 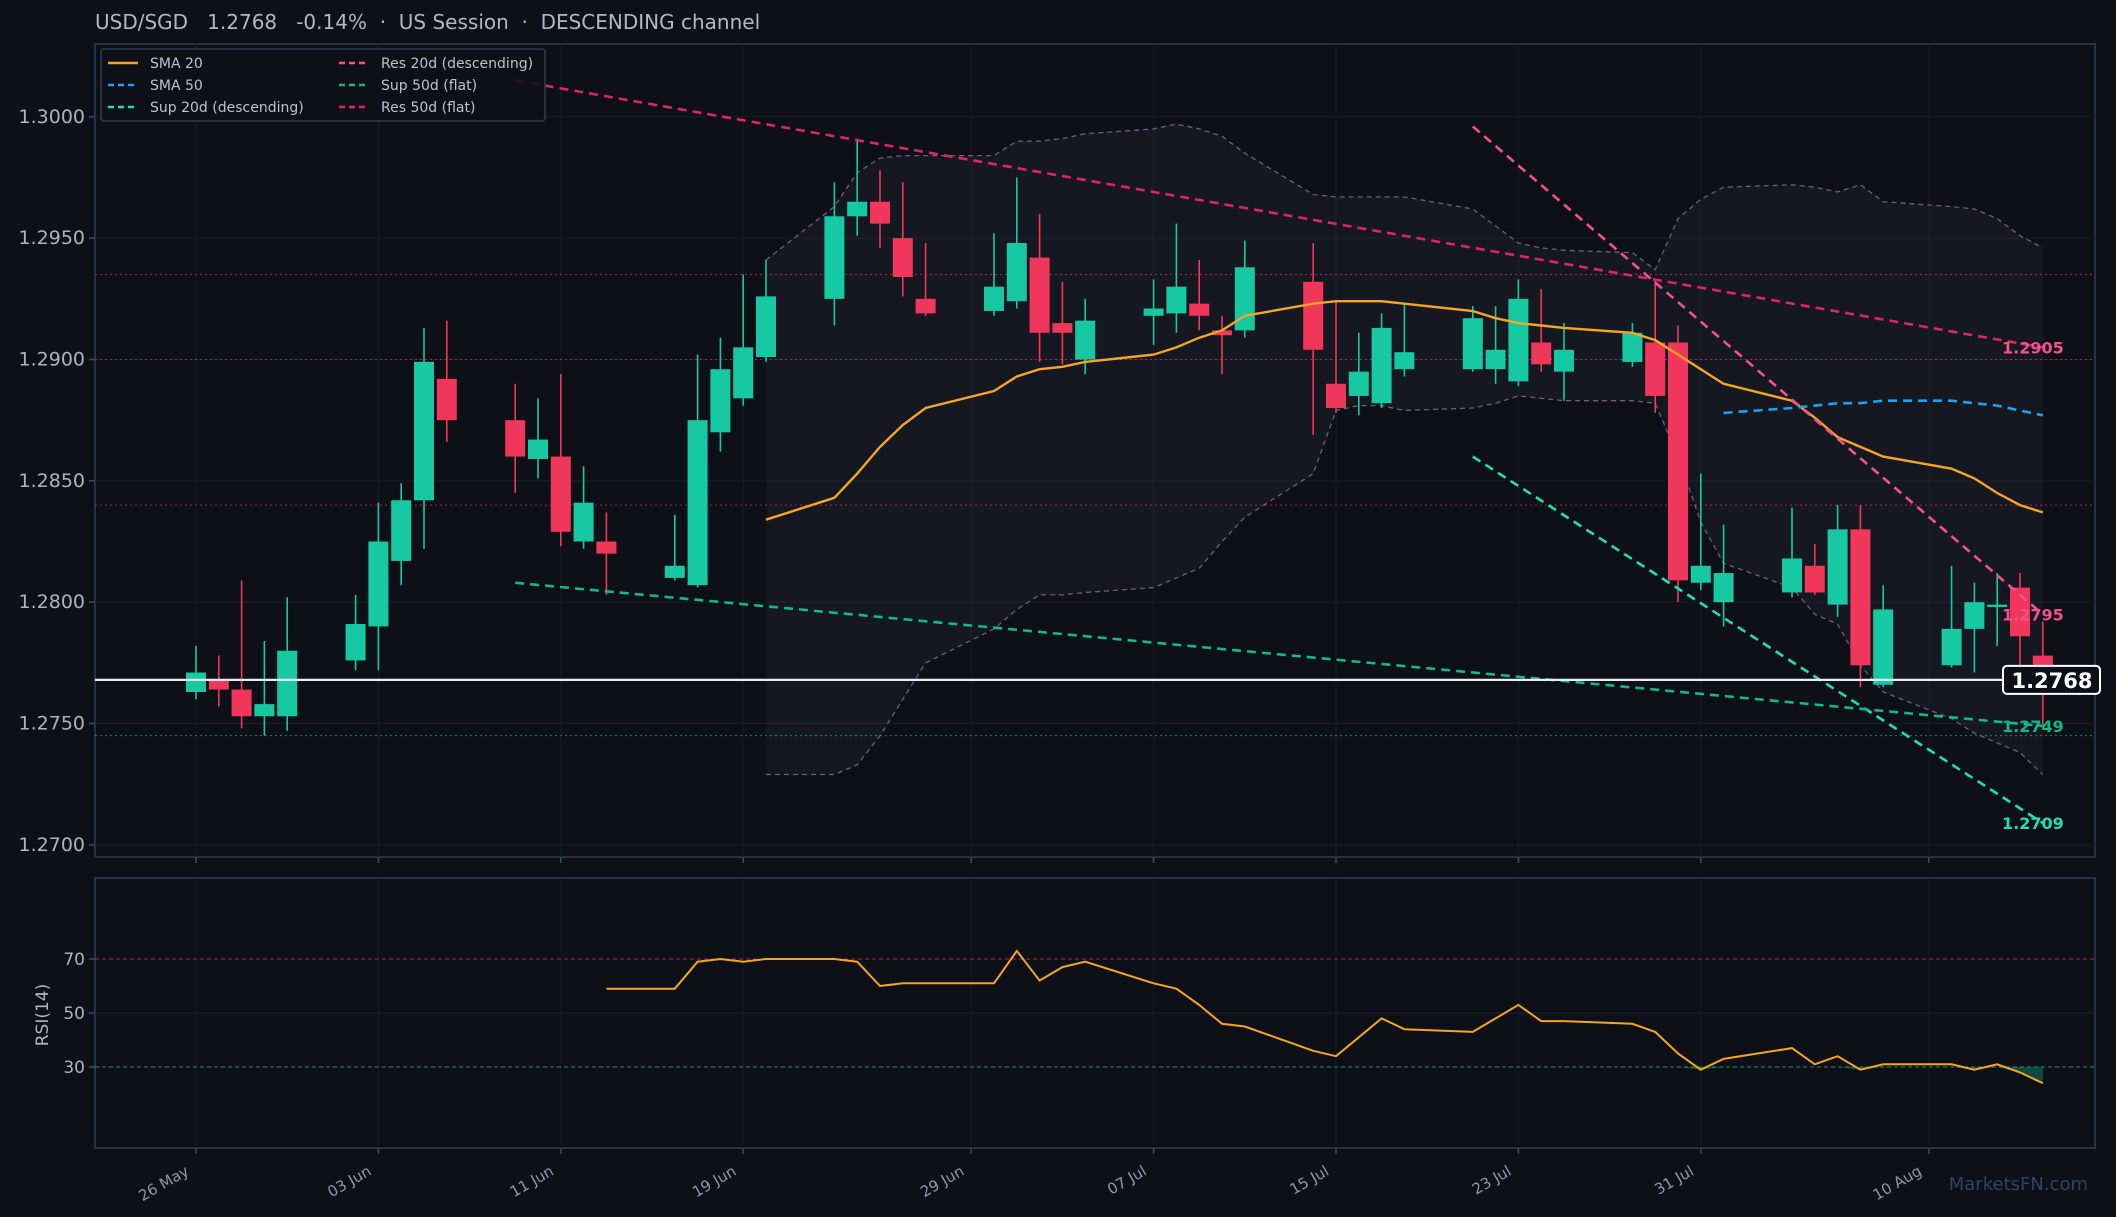 I want to click on current-price-label: 1.2768, so click(x=2051, y=681).